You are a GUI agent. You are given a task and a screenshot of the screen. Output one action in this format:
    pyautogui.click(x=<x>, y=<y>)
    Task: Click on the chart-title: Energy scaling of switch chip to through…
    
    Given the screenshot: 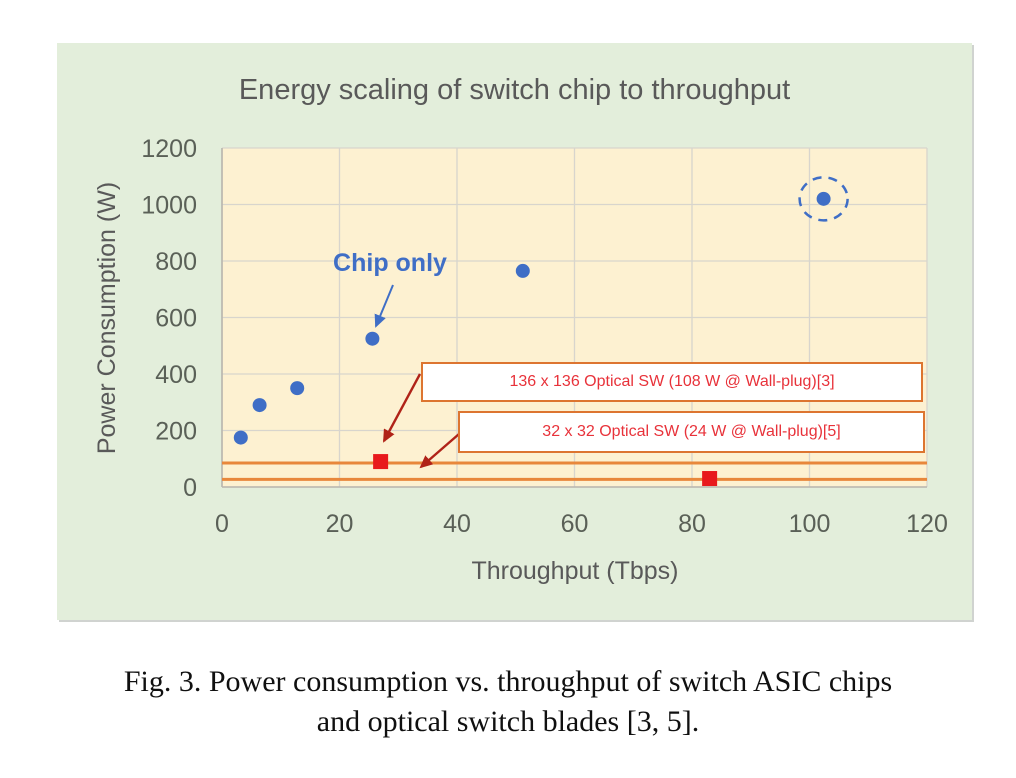 What is the action you would take?
    pyautogui.click(x=514, y=90)
    